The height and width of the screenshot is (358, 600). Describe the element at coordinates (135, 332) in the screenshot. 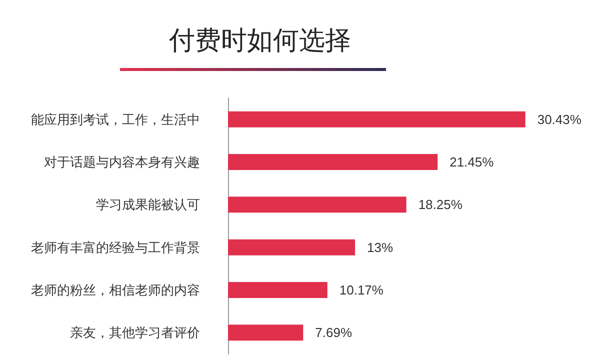

I see `y-tick-label: 亲友，其他学习者评价` at that location.